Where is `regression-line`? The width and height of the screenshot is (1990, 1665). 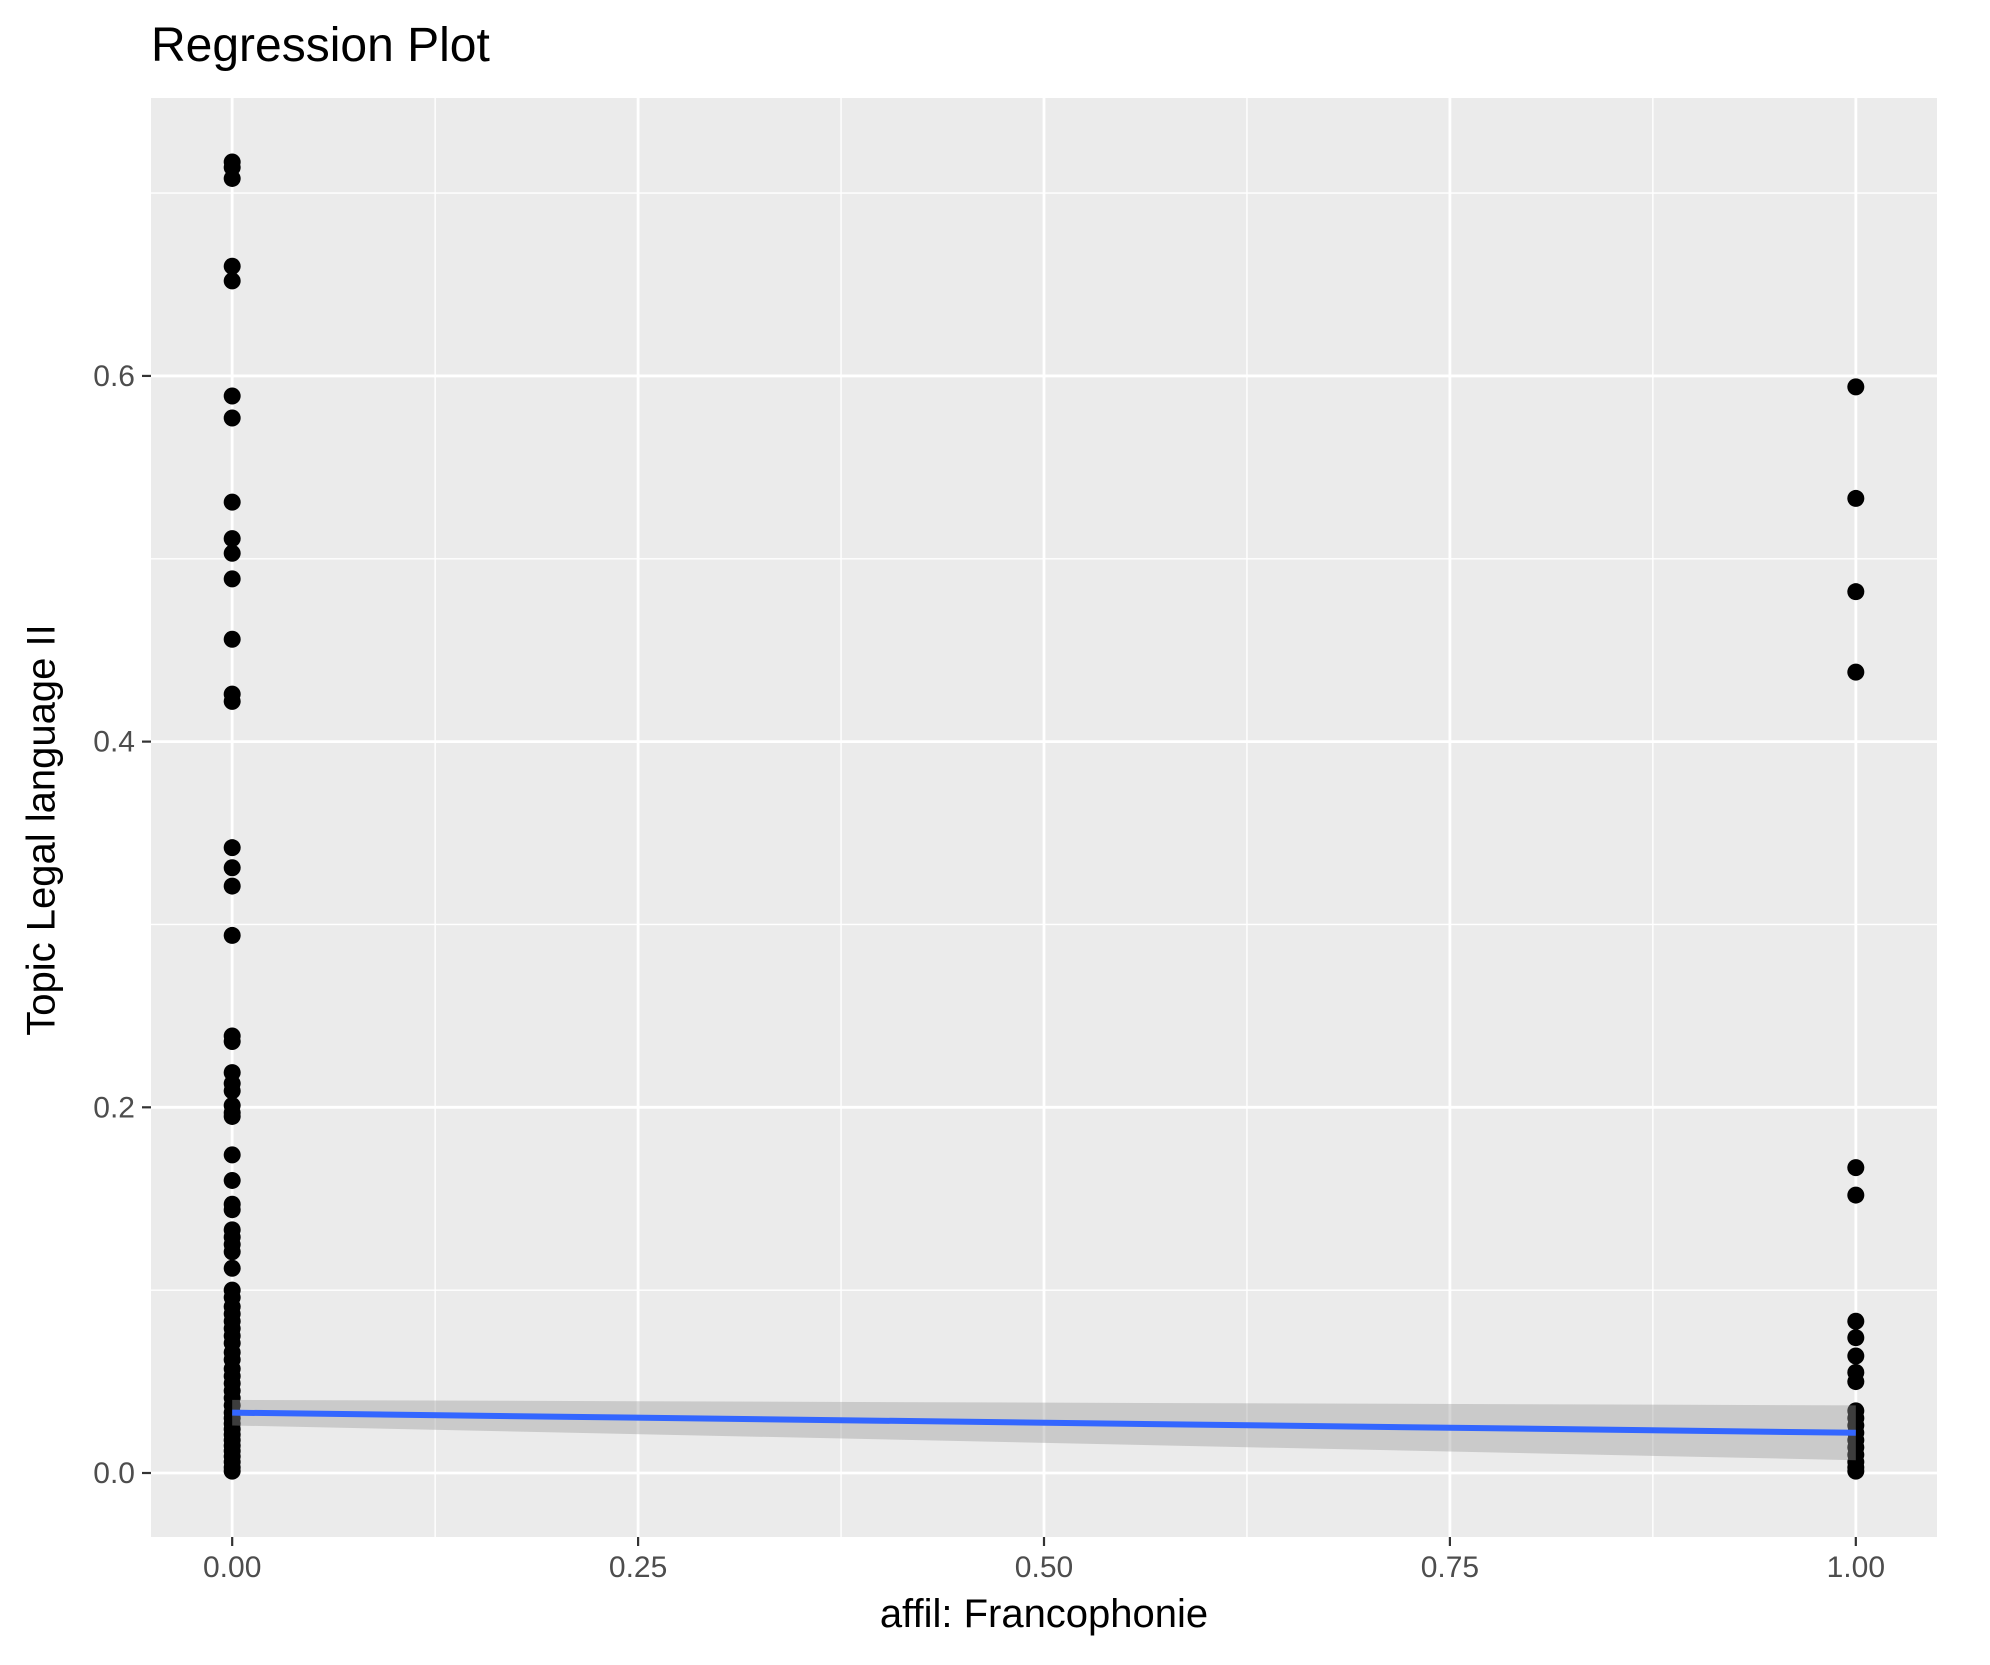 regression-line is located at coordinates (1044, 1422).